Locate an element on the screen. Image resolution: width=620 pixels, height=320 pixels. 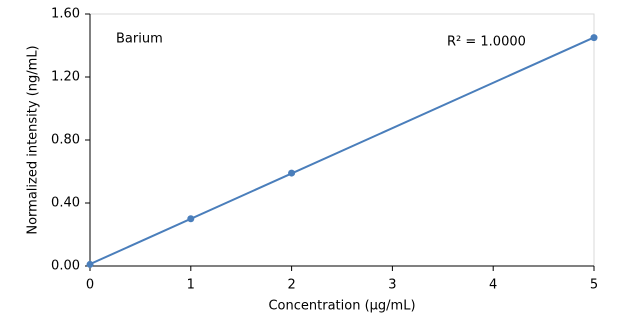
y-tick-label: 0.40 is located at coordinates (65, 203).